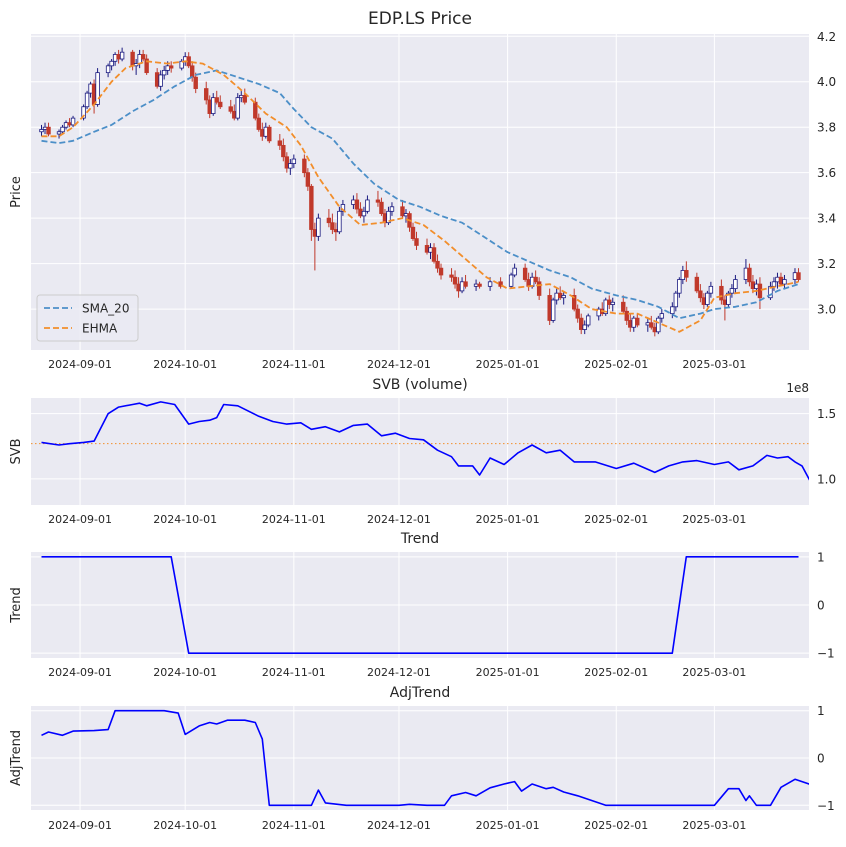 Image resolution: width=846 pixels, height=847 pixels. What do you see at coordinates (826, 219) in the screenshot?
I see `y-tick-label: 3.4` at bounding box center [826, 219].